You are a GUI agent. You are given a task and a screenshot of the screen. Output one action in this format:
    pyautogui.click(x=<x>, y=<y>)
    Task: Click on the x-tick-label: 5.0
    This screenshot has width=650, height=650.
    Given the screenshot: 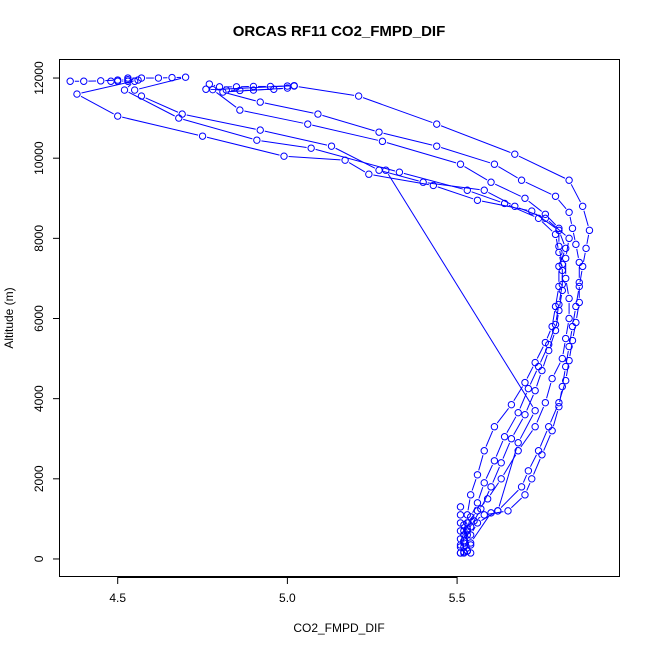 What is the action you would take?
    pyautogui.click(x=287, y=598)
    